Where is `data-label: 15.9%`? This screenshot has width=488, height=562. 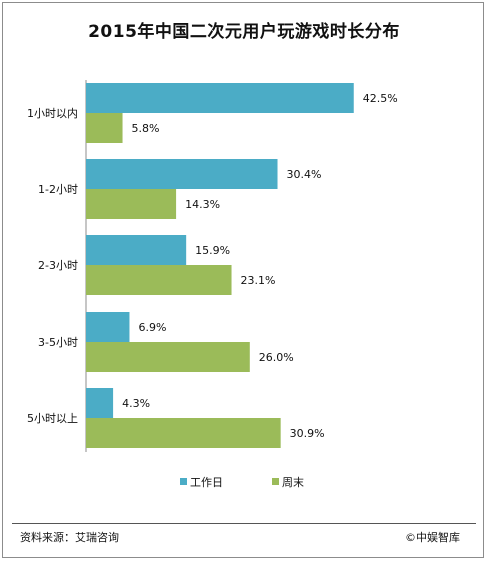
data-label: 15.9% is located at coordinates (212, 250).